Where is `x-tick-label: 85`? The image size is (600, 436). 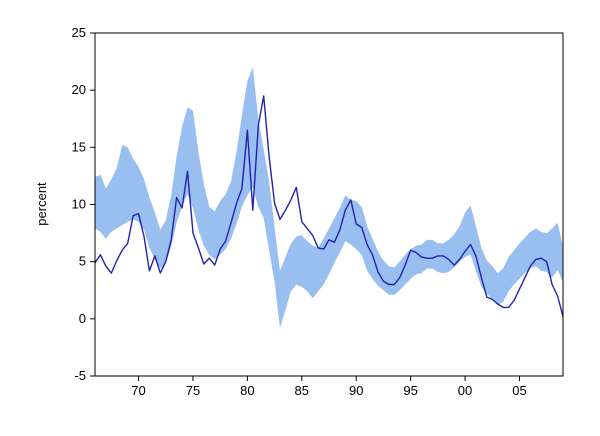
x-tick-label: 85 is located at coordinates (302, 390).